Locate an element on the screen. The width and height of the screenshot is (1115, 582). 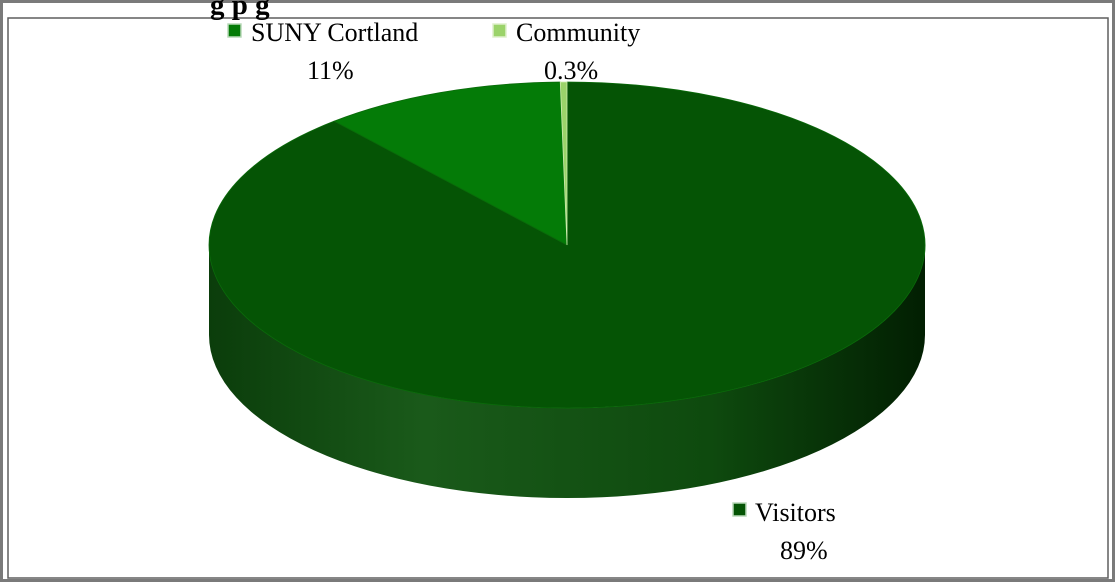
label-visitors: Visitors 89% is located at coordinates (784, 531).